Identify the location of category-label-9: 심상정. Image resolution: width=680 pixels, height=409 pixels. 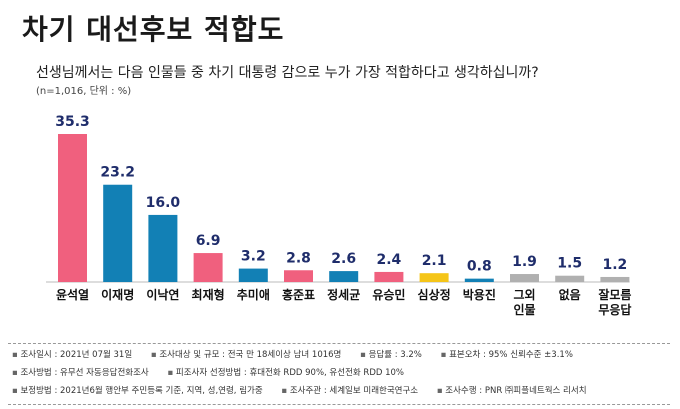
(434, 294).